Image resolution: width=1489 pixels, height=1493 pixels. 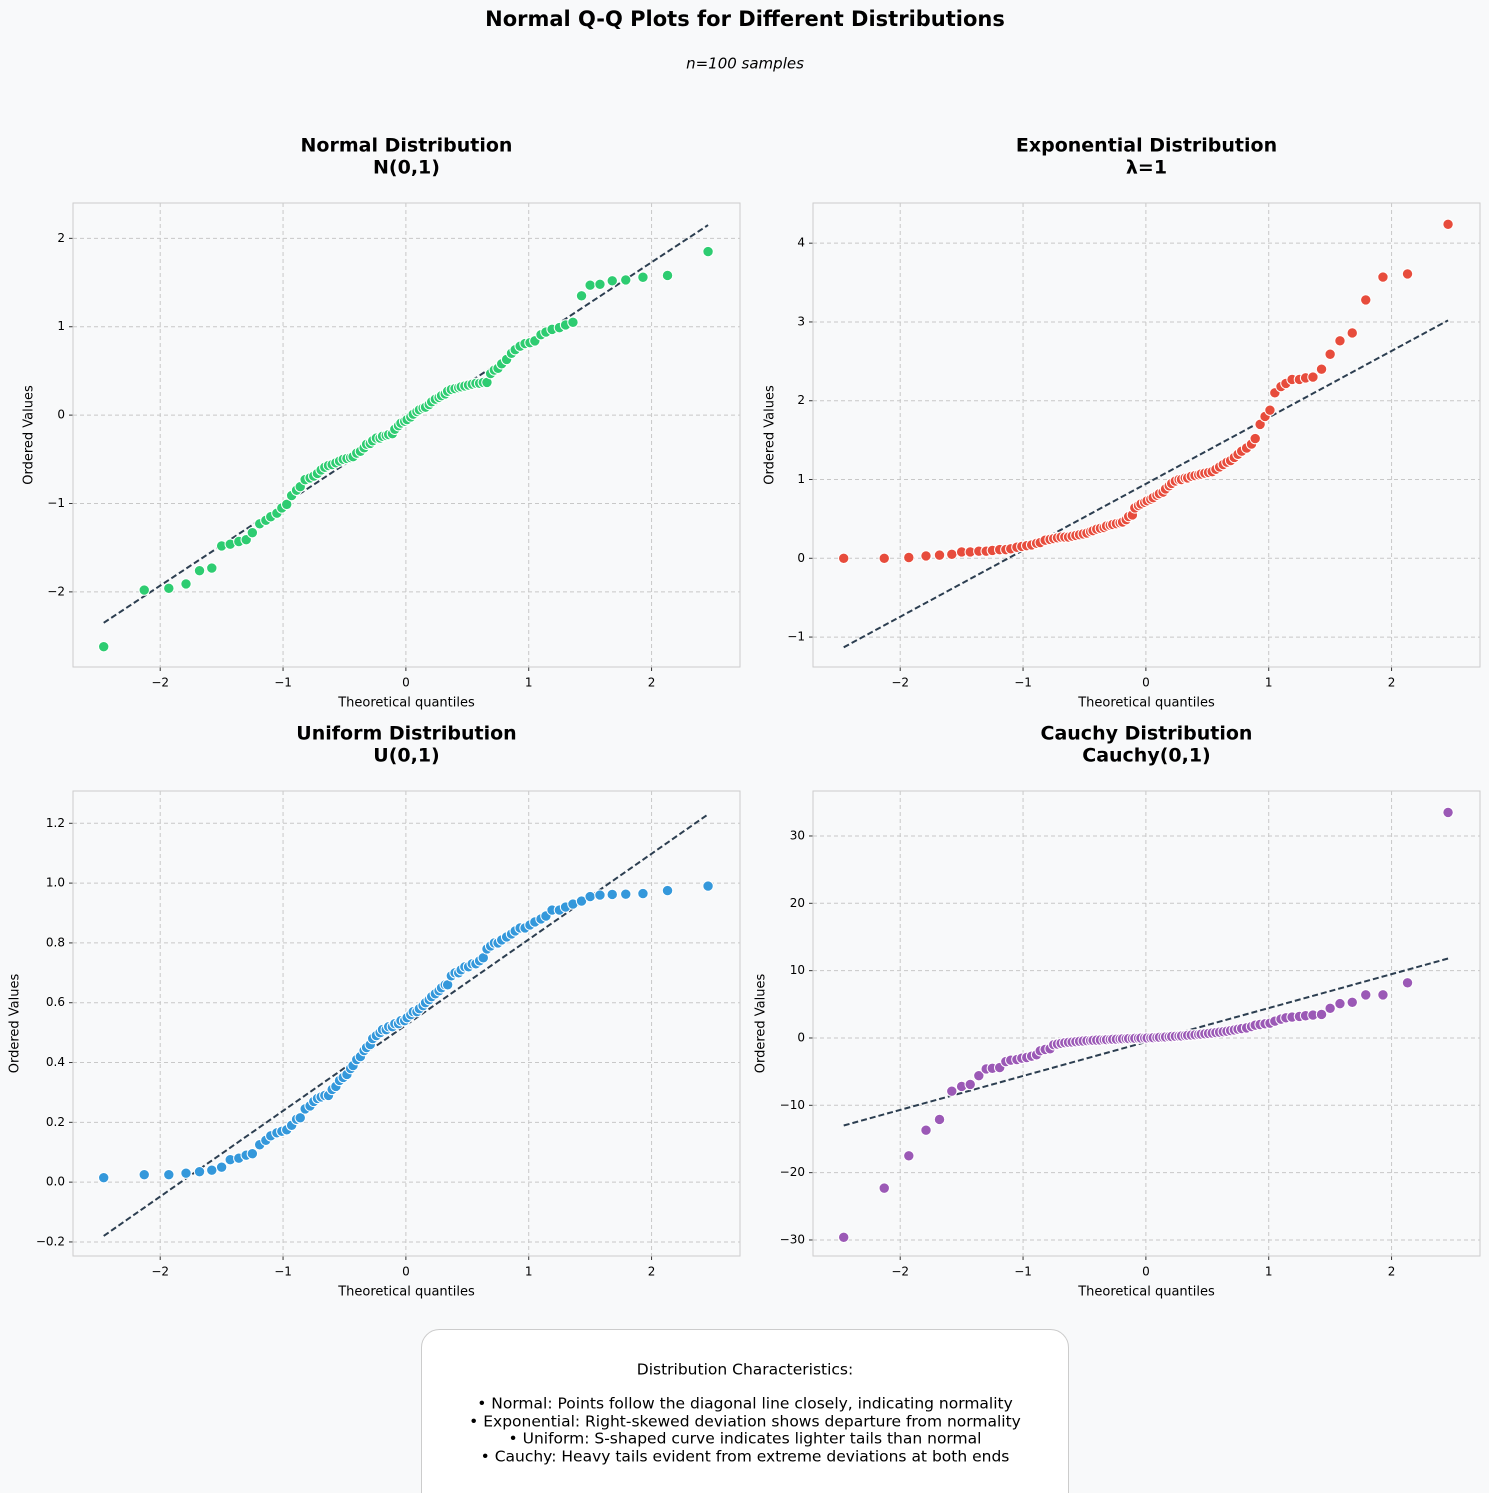 I want to click on y-tick-label: 30, so click(x=797, y=835).